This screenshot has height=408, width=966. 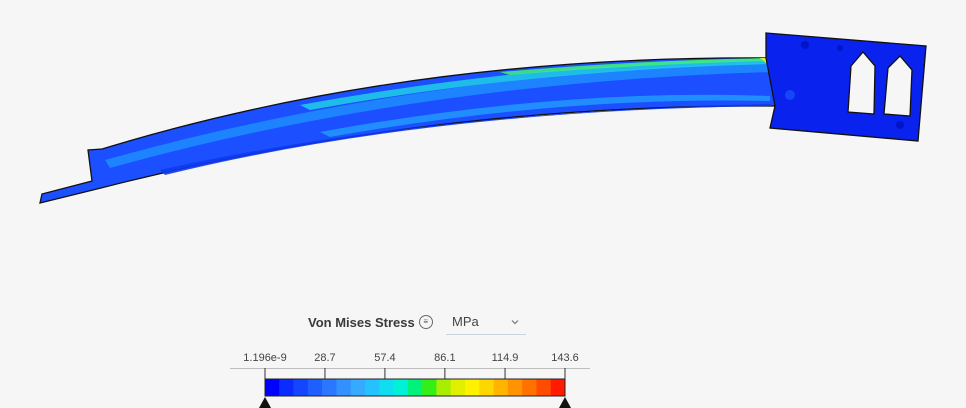 What do you see at coordinates (385, 358) in the screenshot?
I see `legend-tick-label: 57.4` at bounding box center [385, 358].